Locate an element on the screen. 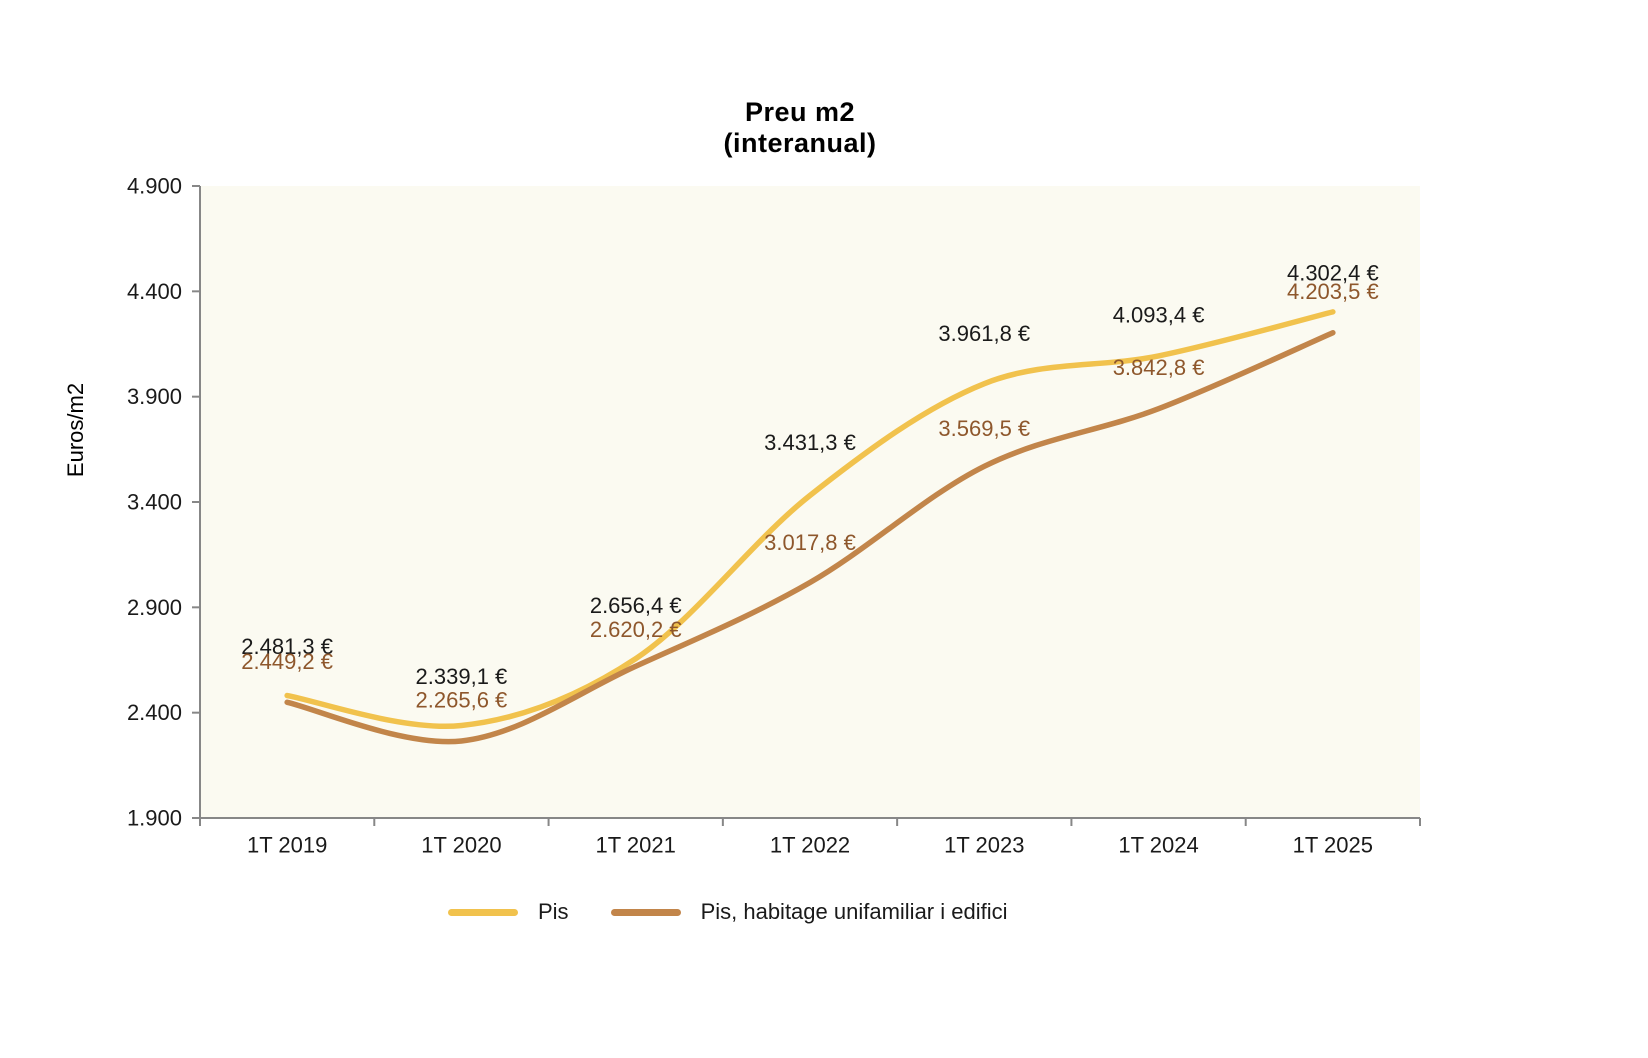 The width and height of the screenshot is (1648, 1058). chart-title-line1: Preu m2 is located at coordinates (800, 112).